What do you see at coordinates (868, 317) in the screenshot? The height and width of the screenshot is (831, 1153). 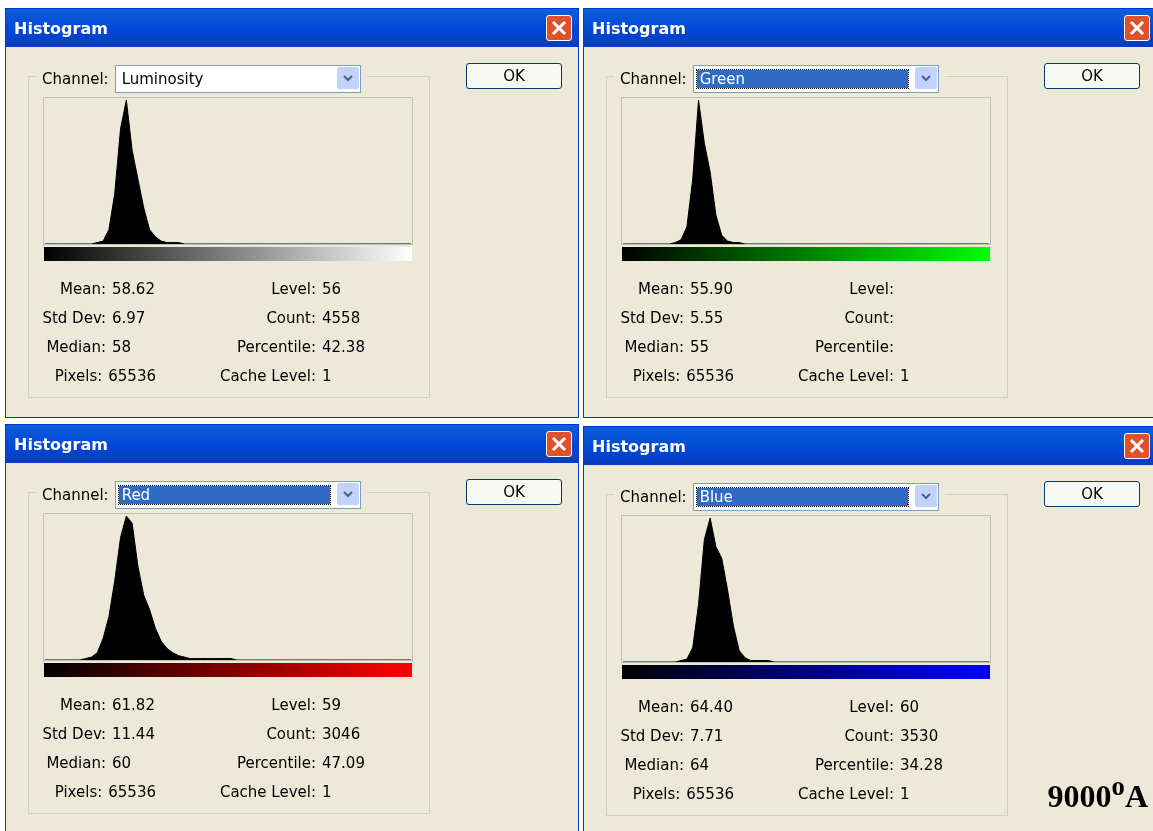 I see `text: Count:` at bounding box center [868, 317].